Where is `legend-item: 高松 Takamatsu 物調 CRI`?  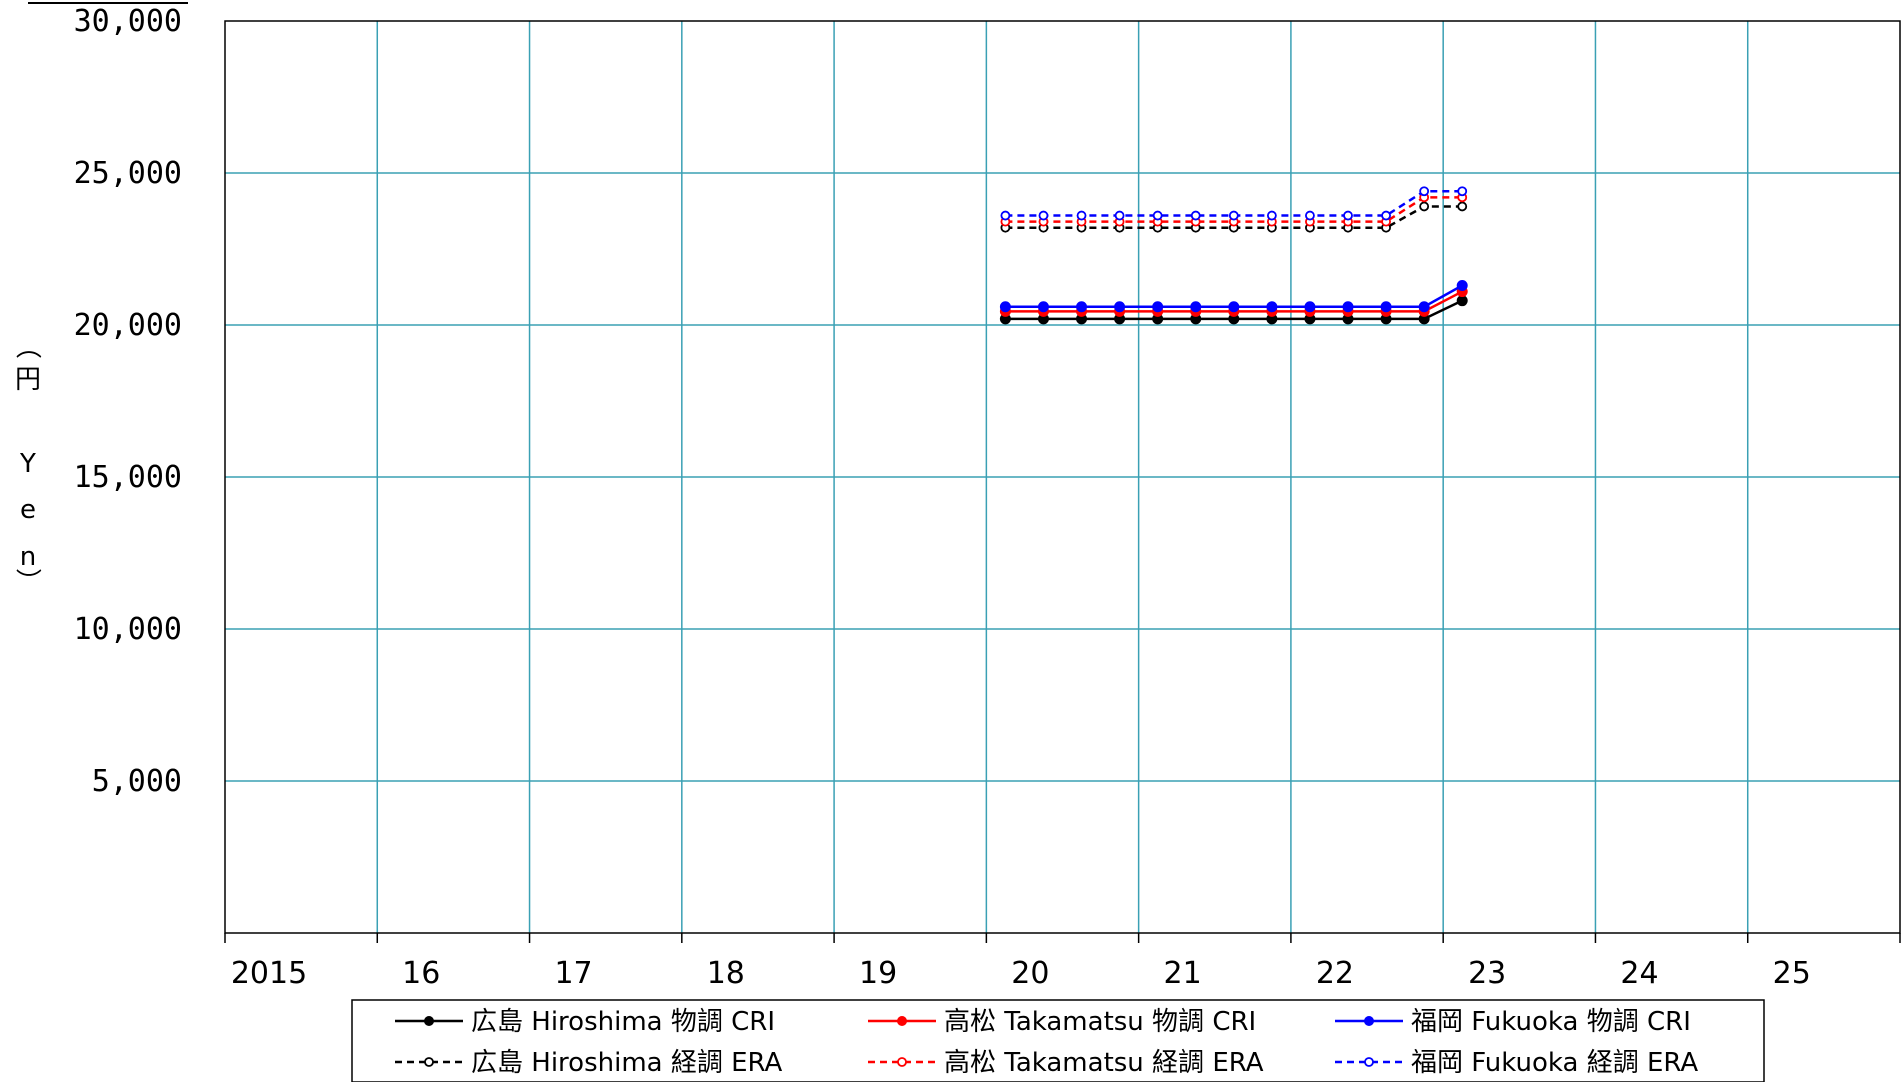 legend-item: 高松 Takamatsu 物調 CRI is located at coordinates (1062, 1022).